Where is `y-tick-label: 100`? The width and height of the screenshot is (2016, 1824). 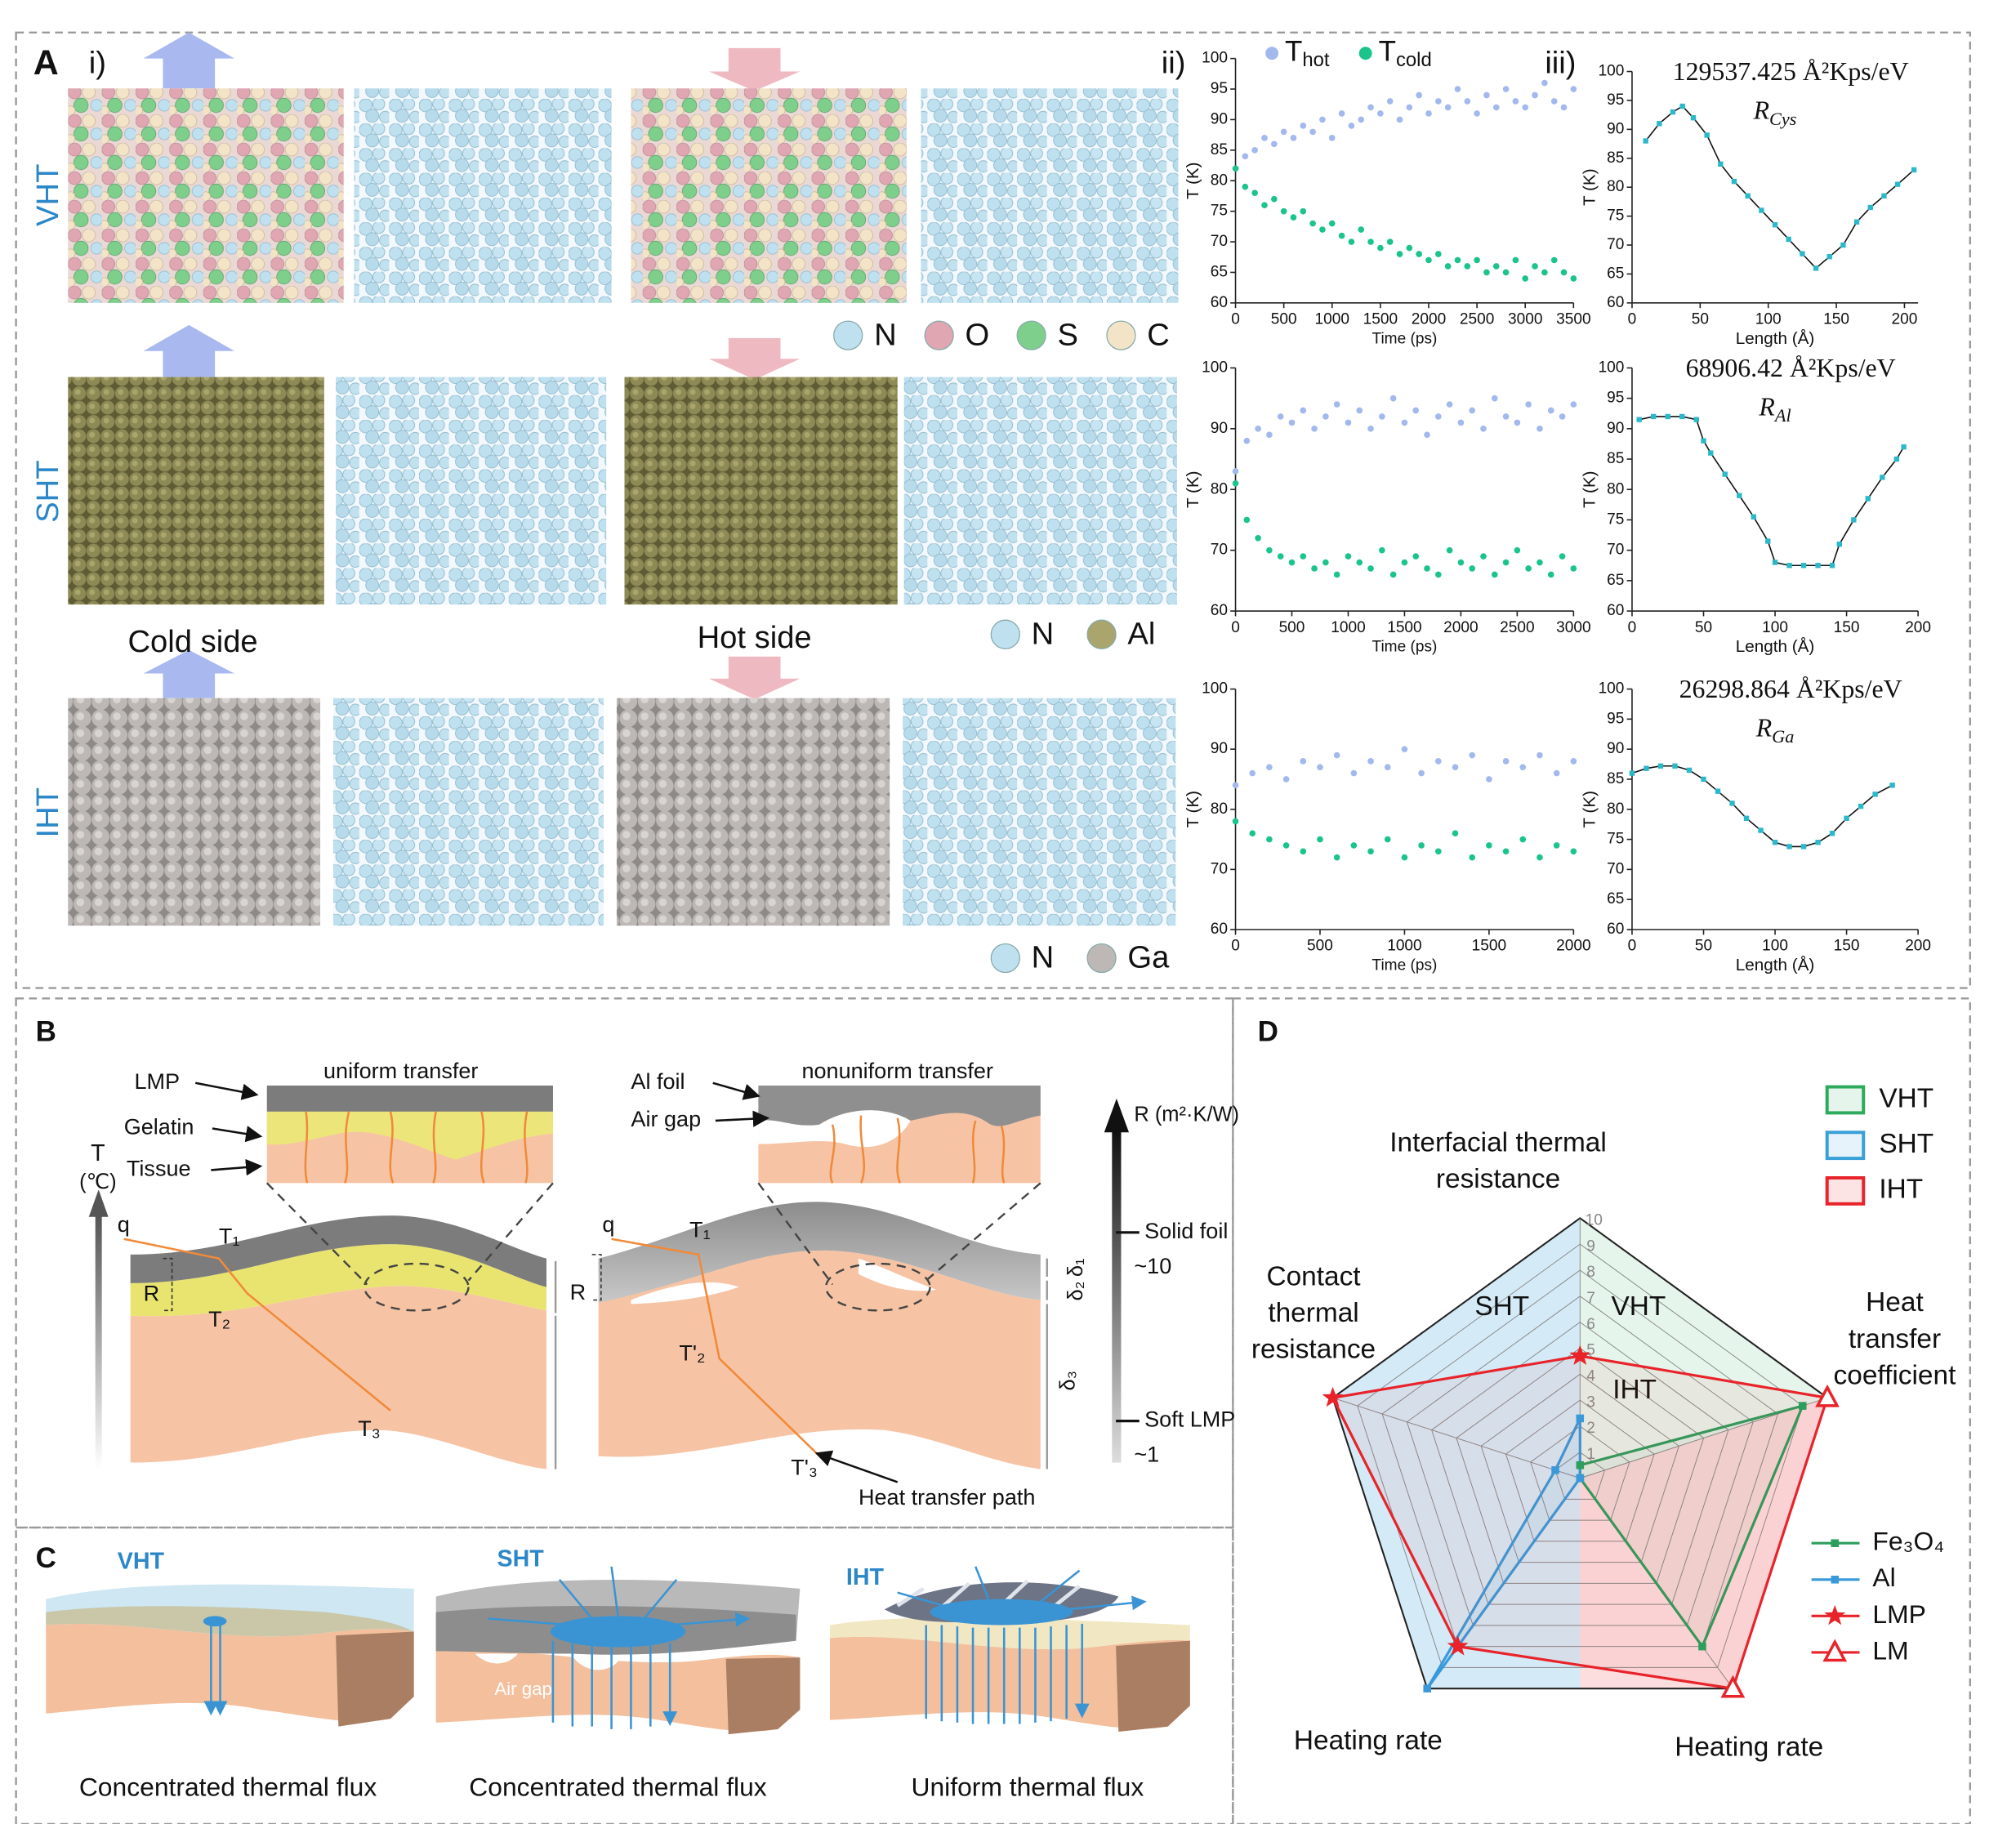 y-tick-label: 100 is located at coordinates (1215, 58).